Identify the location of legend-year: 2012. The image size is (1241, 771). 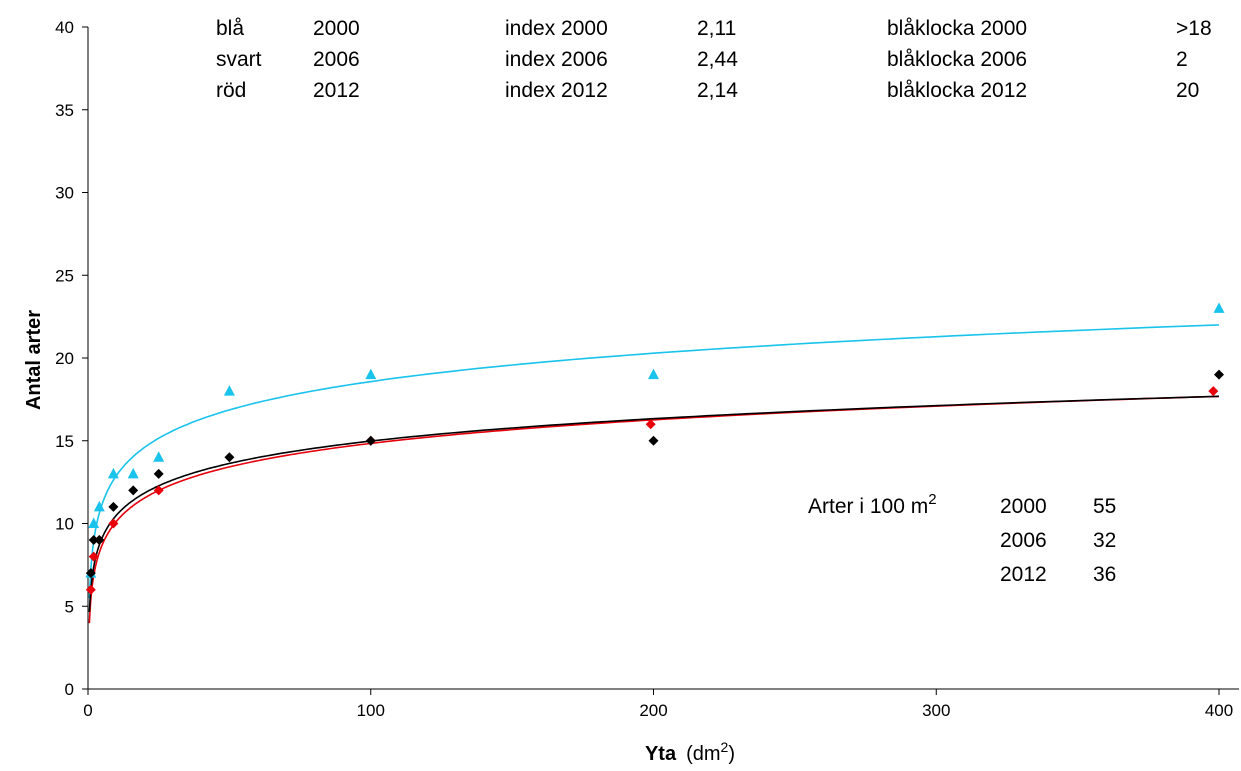
(336, 90).